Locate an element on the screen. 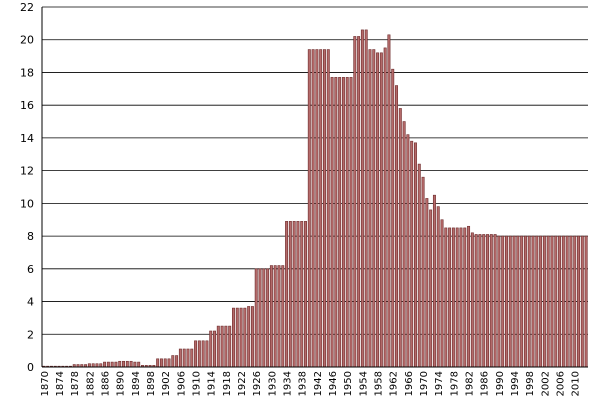 Image resolution: width=600 pixels, height=419 pixels. x-tick-label: 2006 is located at coordinates (561, 383).